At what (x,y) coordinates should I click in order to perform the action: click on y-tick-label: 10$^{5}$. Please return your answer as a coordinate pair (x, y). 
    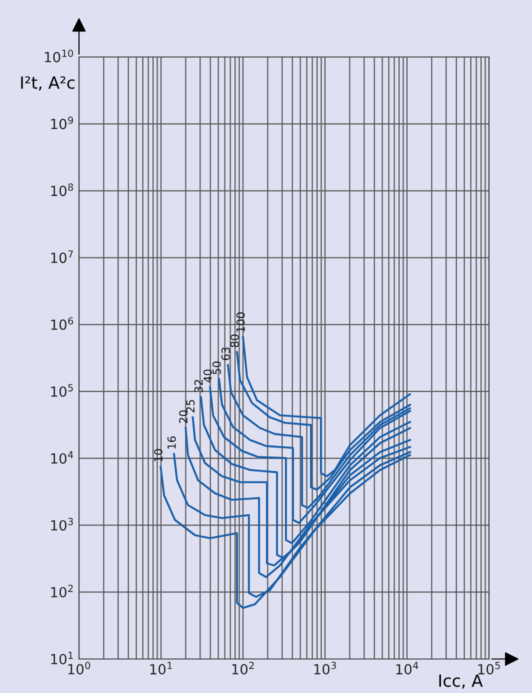
    Looking at the image, I should click on (62, 390).